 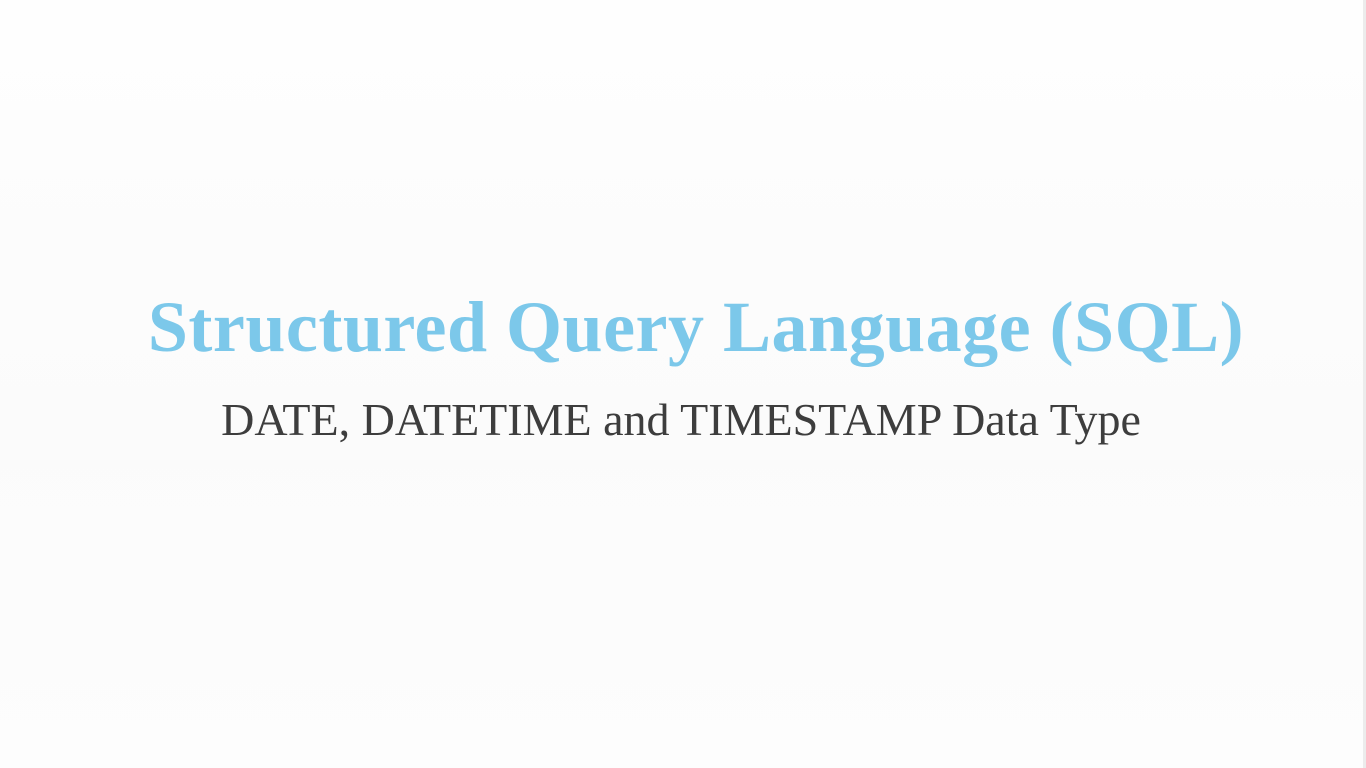 I want to click on slide-subtitle: DATE, DATETIME and TIMESTAMP Data Type, so click(x=681, y=419).